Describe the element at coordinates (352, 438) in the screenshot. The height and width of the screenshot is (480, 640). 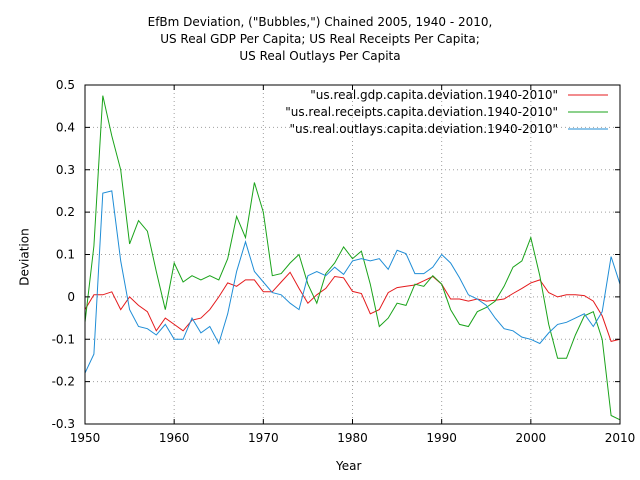
I see `x-tick-label: 1980` at that location.